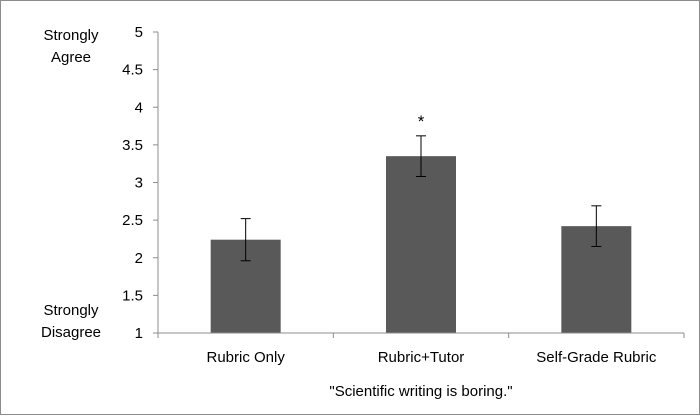 The height and width of the screenshot is (419, 700). I want to click on y-tick-label: 2, so click(139, 258).